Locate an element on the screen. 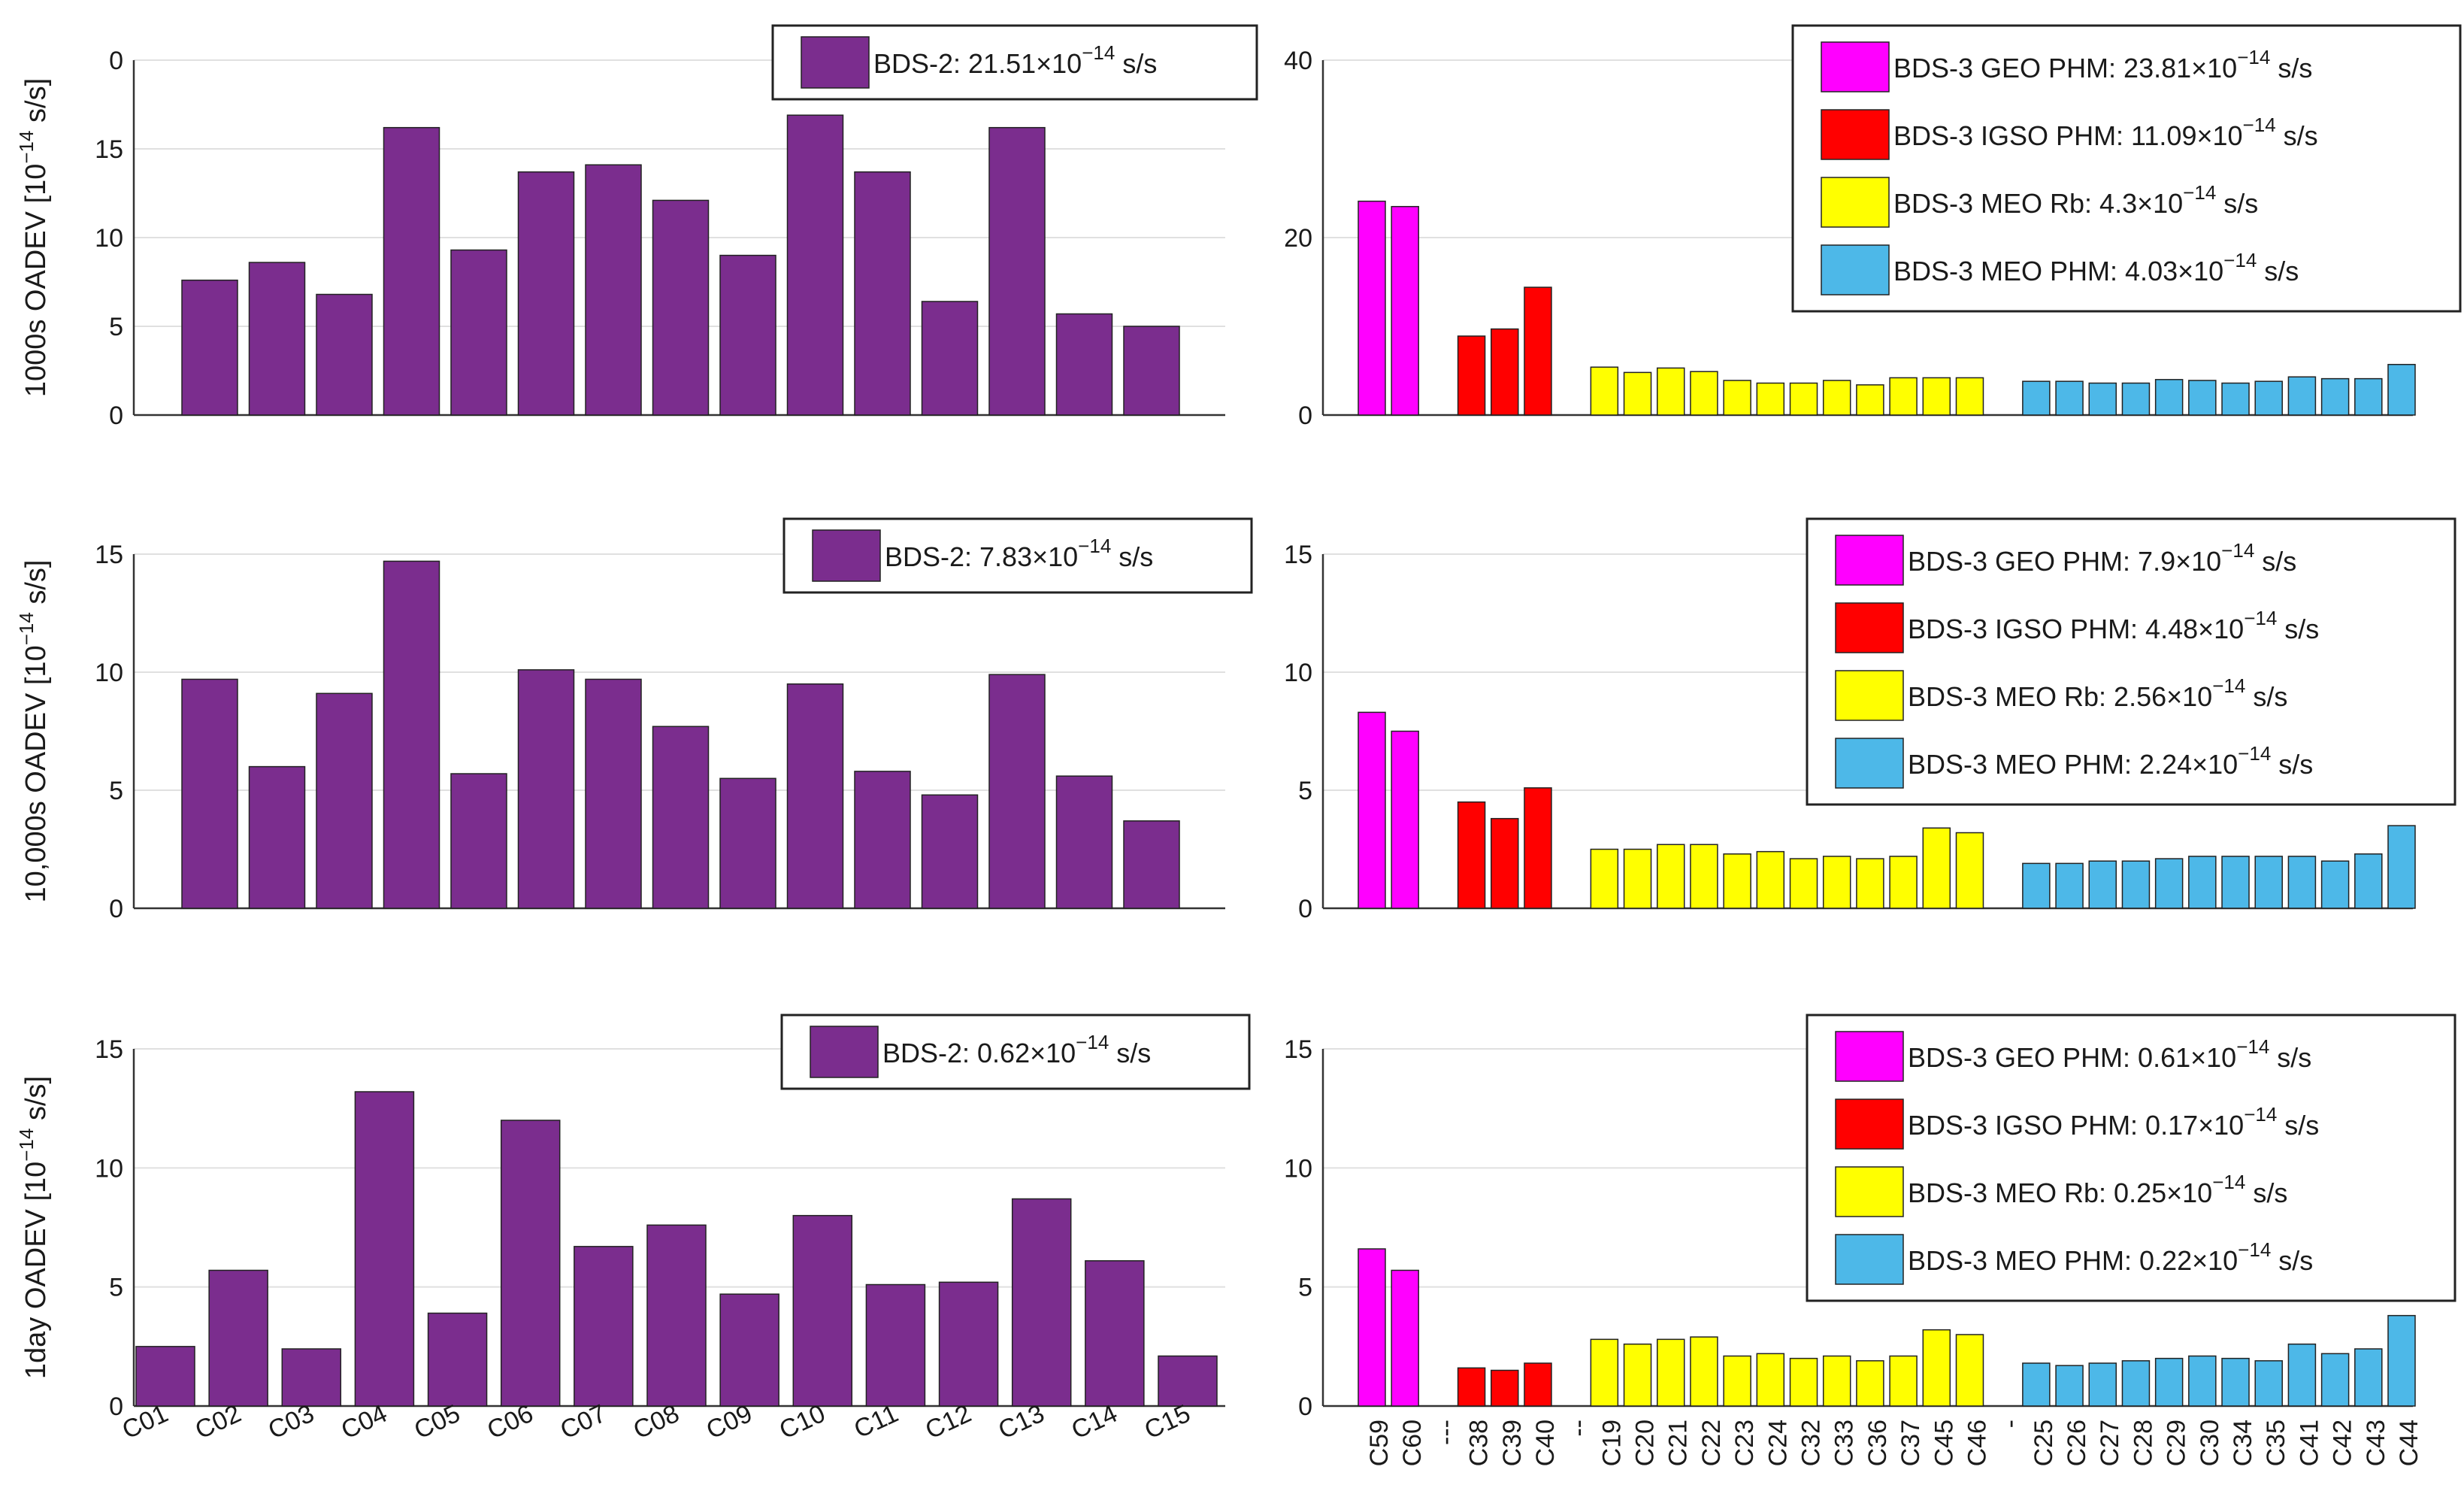  legend-entry: BDS-3 IGSO PHM: 0.17×10−14 s/s is located at coordinates (2113, 1122).